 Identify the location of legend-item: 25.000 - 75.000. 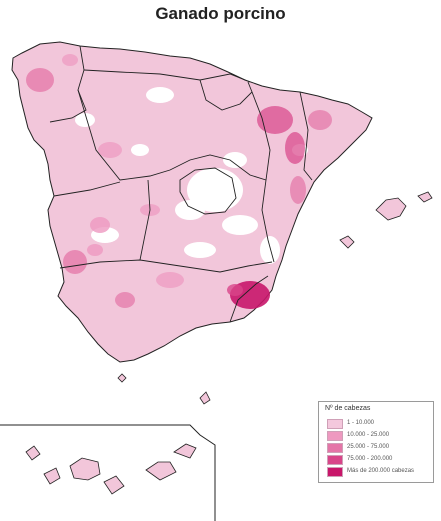
(380, 448).